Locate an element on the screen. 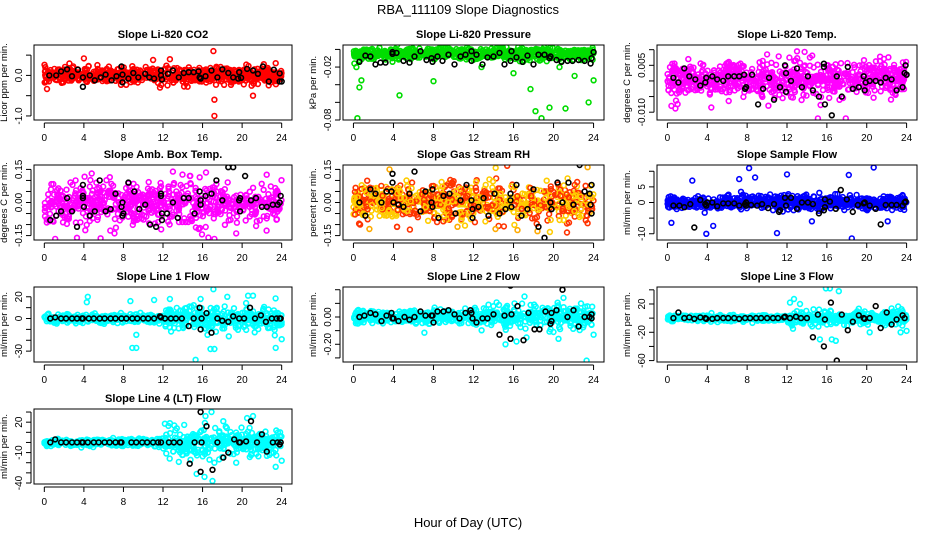 The height and width of the screenshot is (540, 936). x-axis: 0 4 8 12 16 20 24 is located at coordinates (165, 253).